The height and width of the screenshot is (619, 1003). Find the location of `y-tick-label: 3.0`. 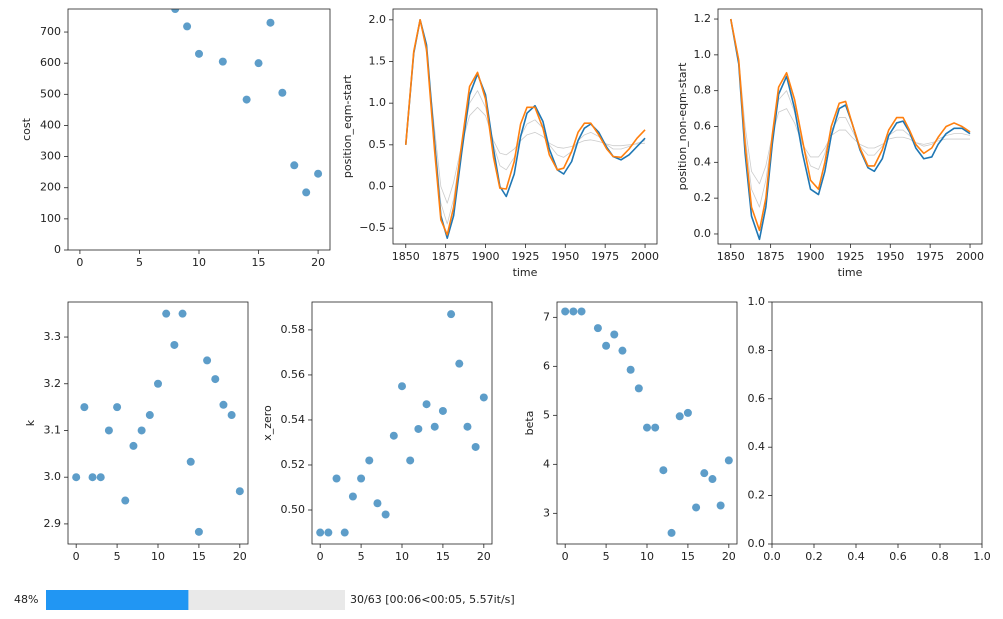

y-tick-label: 3.0 is located at coordinates (53, 476).